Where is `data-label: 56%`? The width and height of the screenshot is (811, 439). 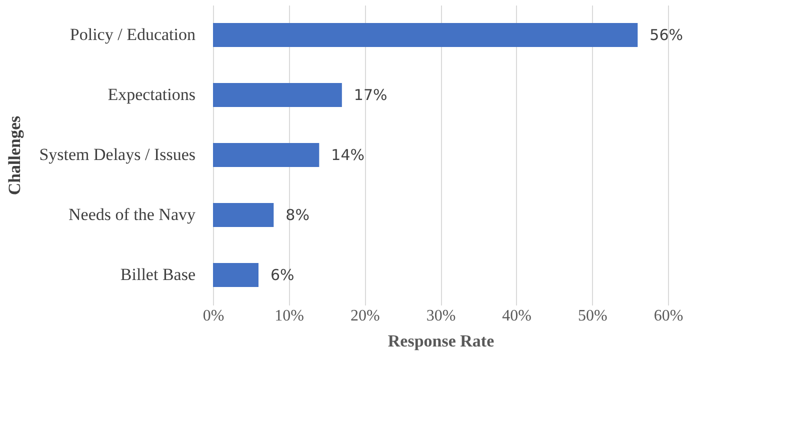
data-label: 56% is located at coordinates (667, 35).